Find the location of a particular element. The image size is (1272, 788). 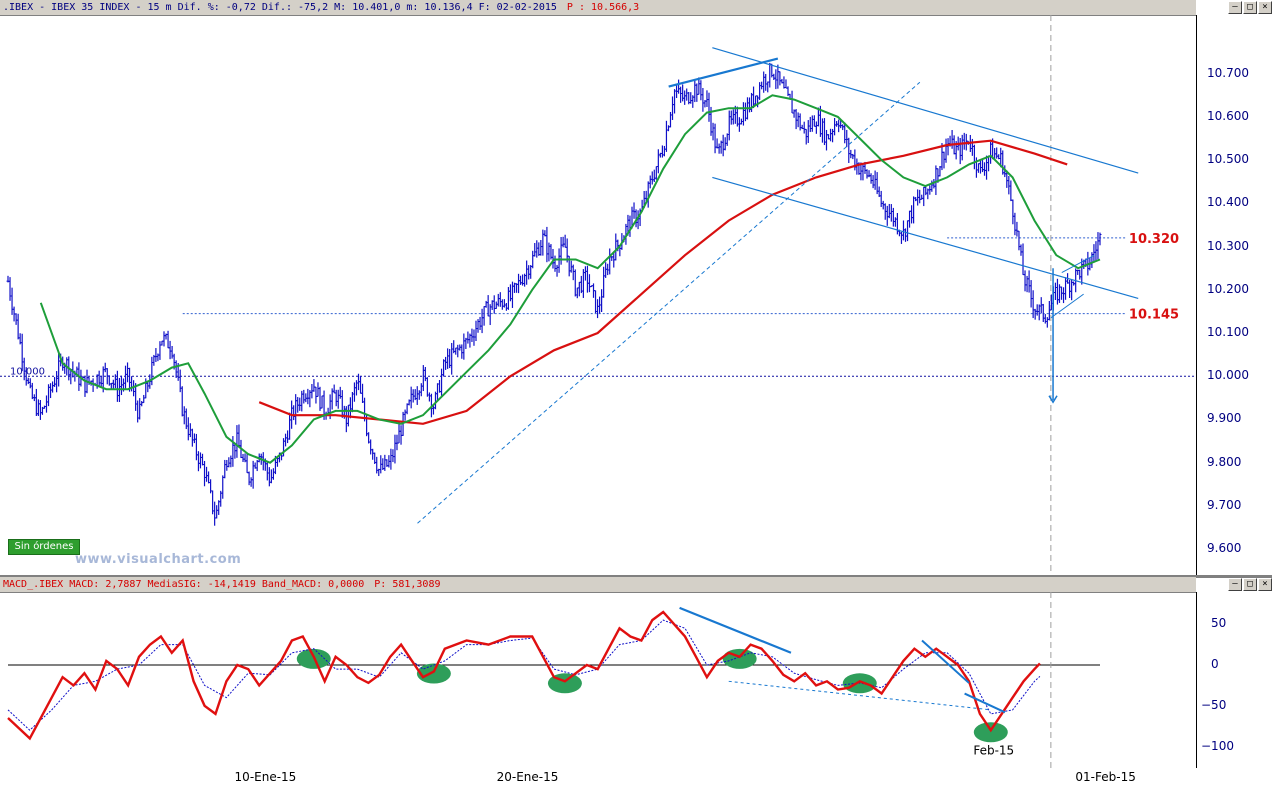

macd-tick-label: 50 is located at coordinates (1219, 623).